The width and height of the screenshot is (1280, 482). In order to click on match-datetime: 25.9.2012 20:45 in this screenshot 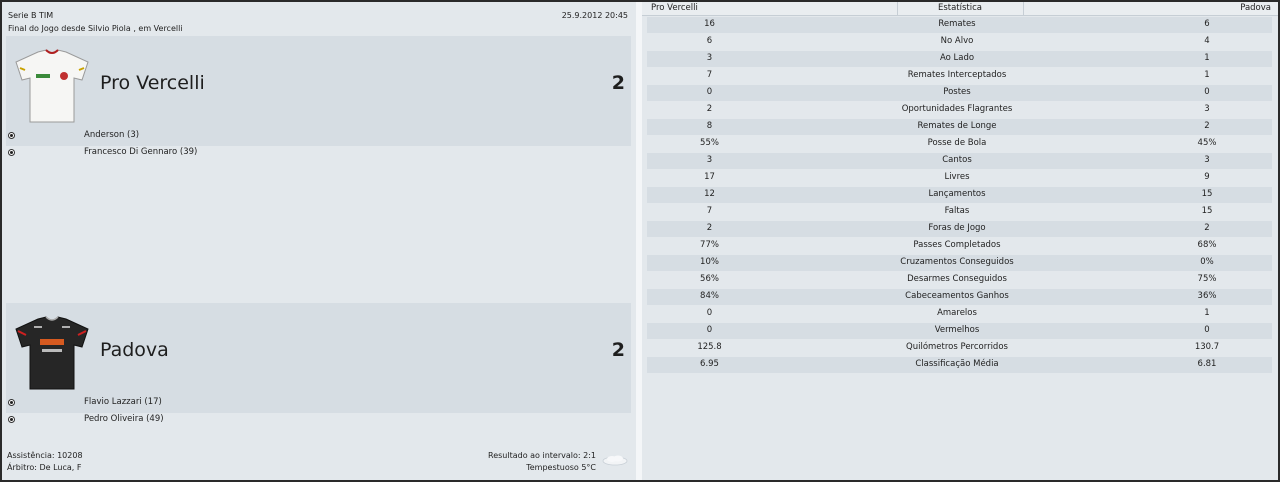, I will do `click(594, 15)`.